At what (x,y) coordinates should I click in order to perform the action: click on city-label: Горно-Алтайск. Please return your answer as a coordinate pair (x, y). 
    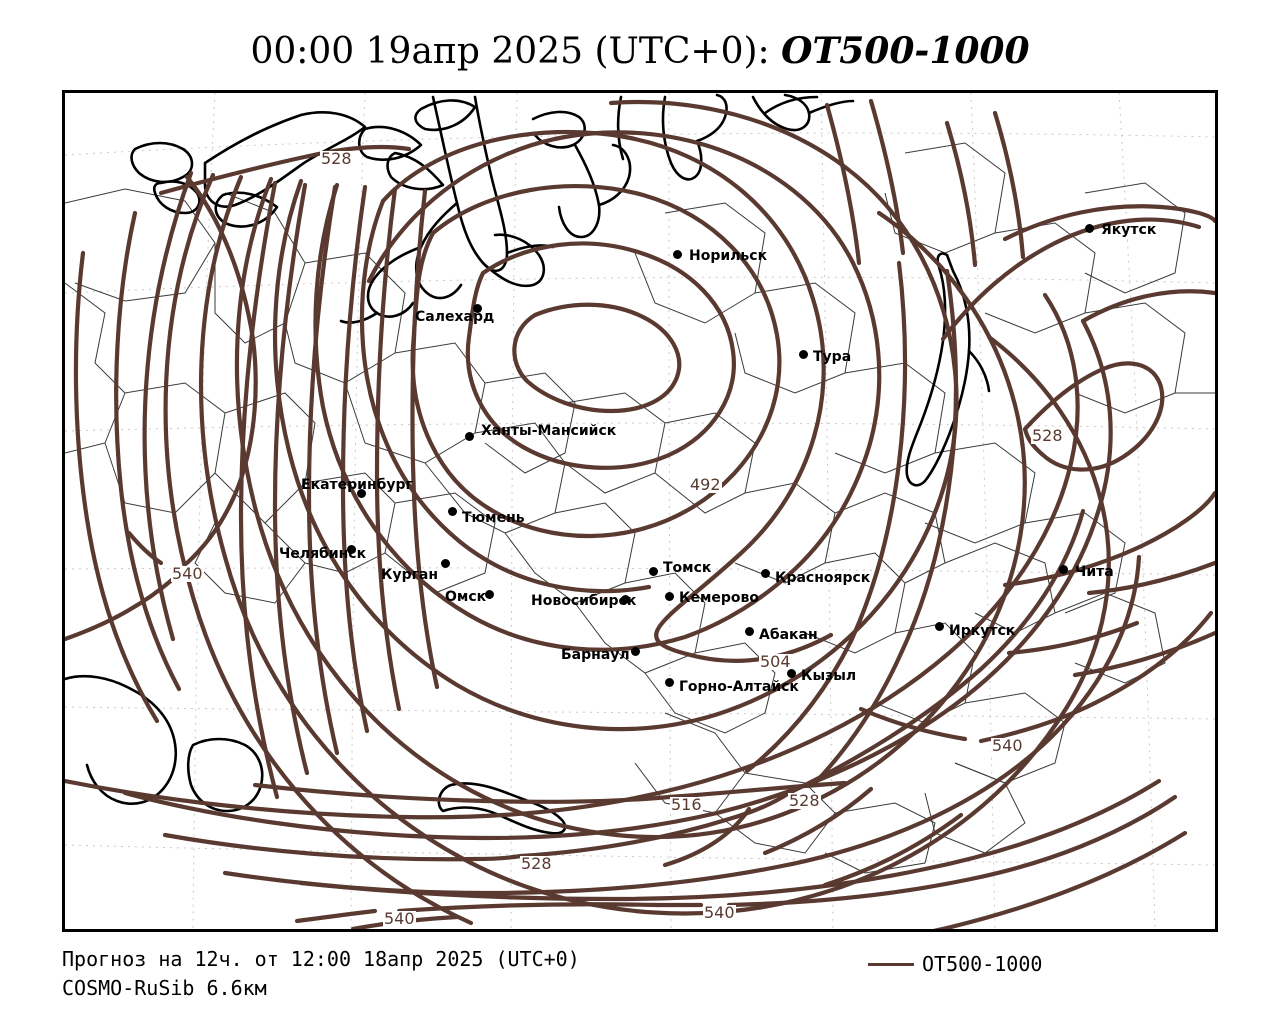
    Looking at the image, I should click on (739, 687).